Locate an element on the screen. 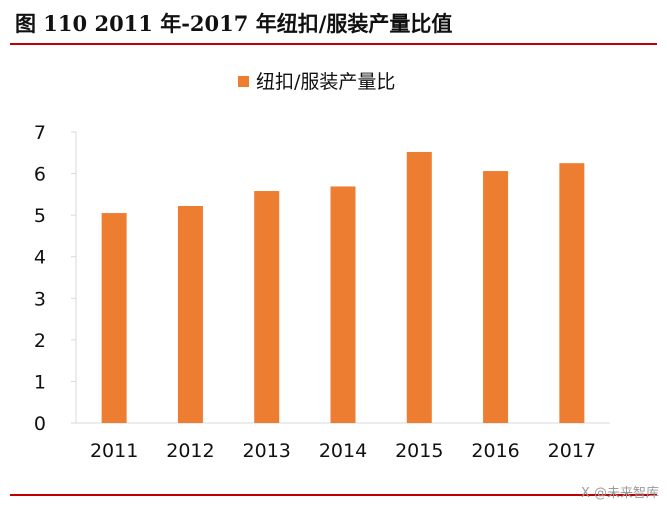 This screenshot has width=667, height=516. bar-2017 is located at coordinates (572, 293).